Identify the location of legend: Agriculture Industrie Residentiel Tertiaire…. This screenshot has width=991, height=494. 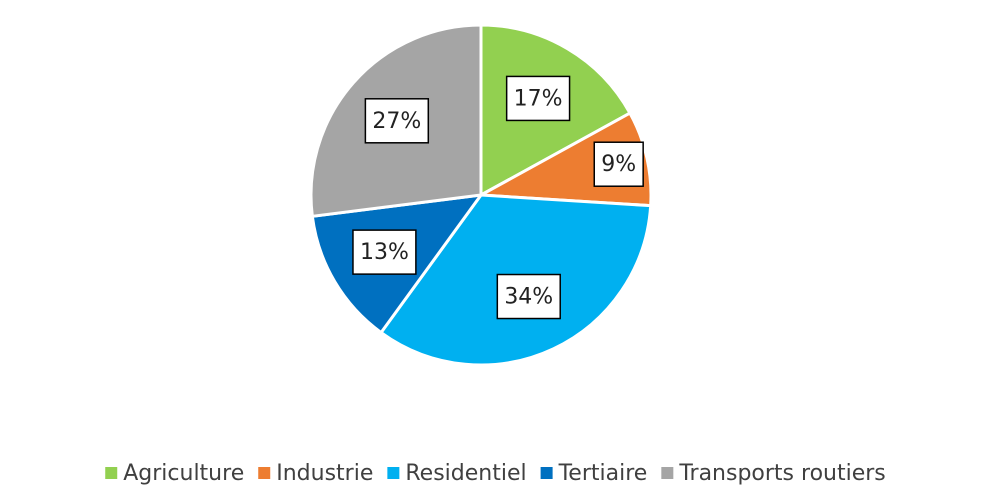
(495, 473).